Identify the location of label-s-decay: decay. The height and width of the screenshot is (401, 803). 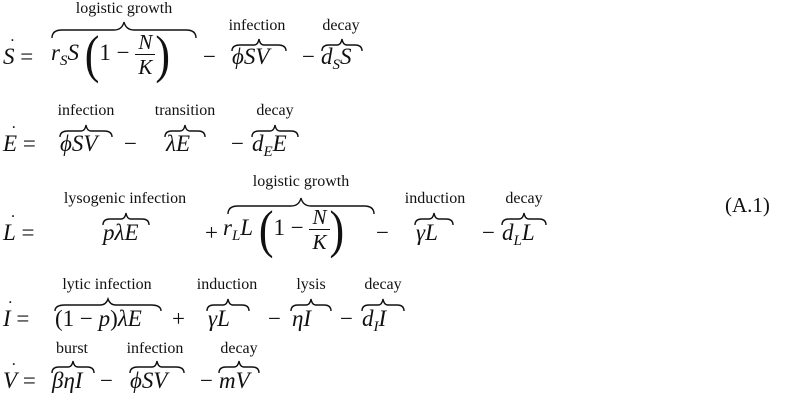
(341, 25).